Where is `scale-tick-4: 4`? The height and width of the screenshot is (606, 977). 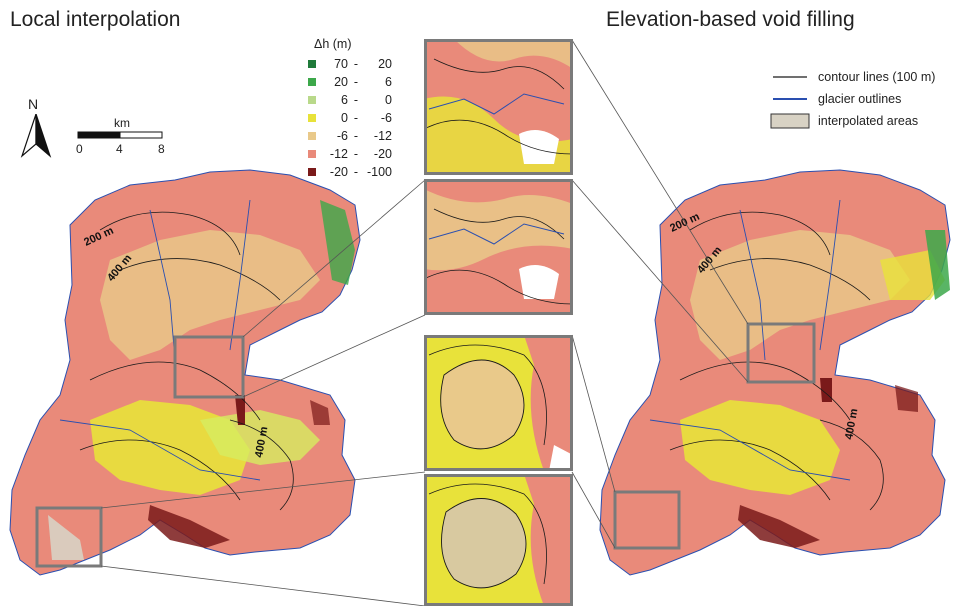 scale-tick-4: 4 is located at coordinates (119, 149).